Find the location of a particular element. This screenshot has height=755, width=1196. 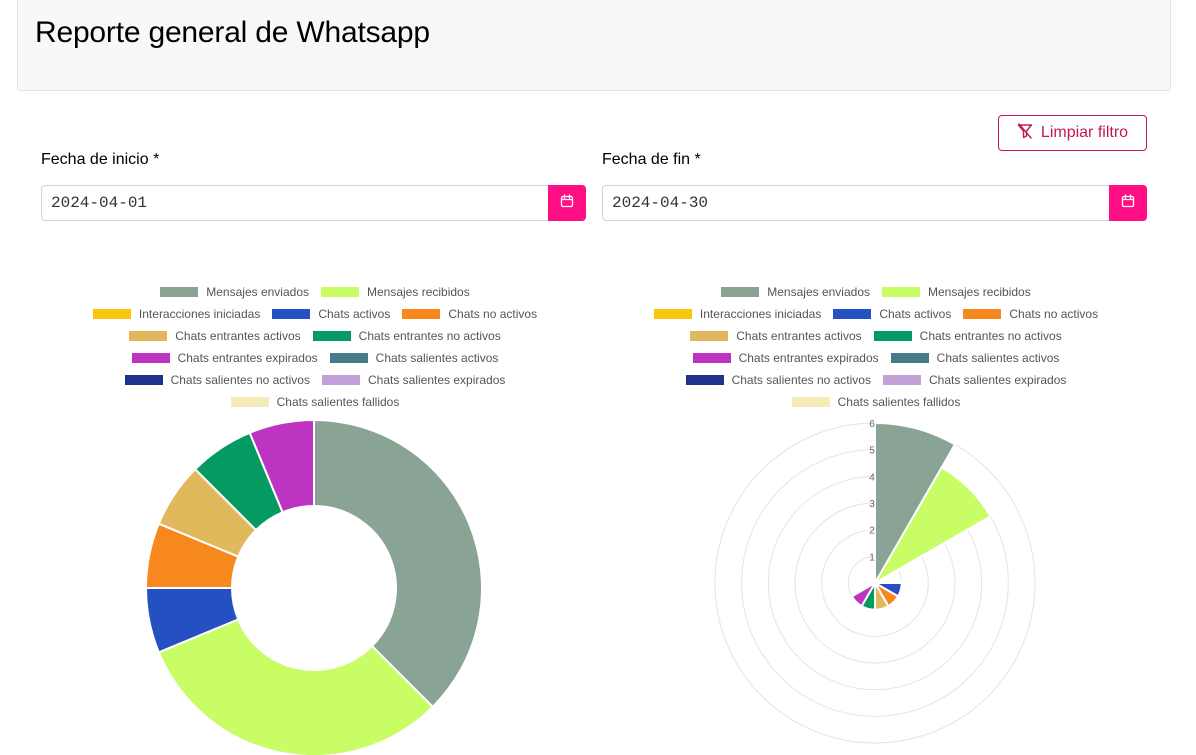

end-date-calendar-button is located at coordinates (1128, 203).